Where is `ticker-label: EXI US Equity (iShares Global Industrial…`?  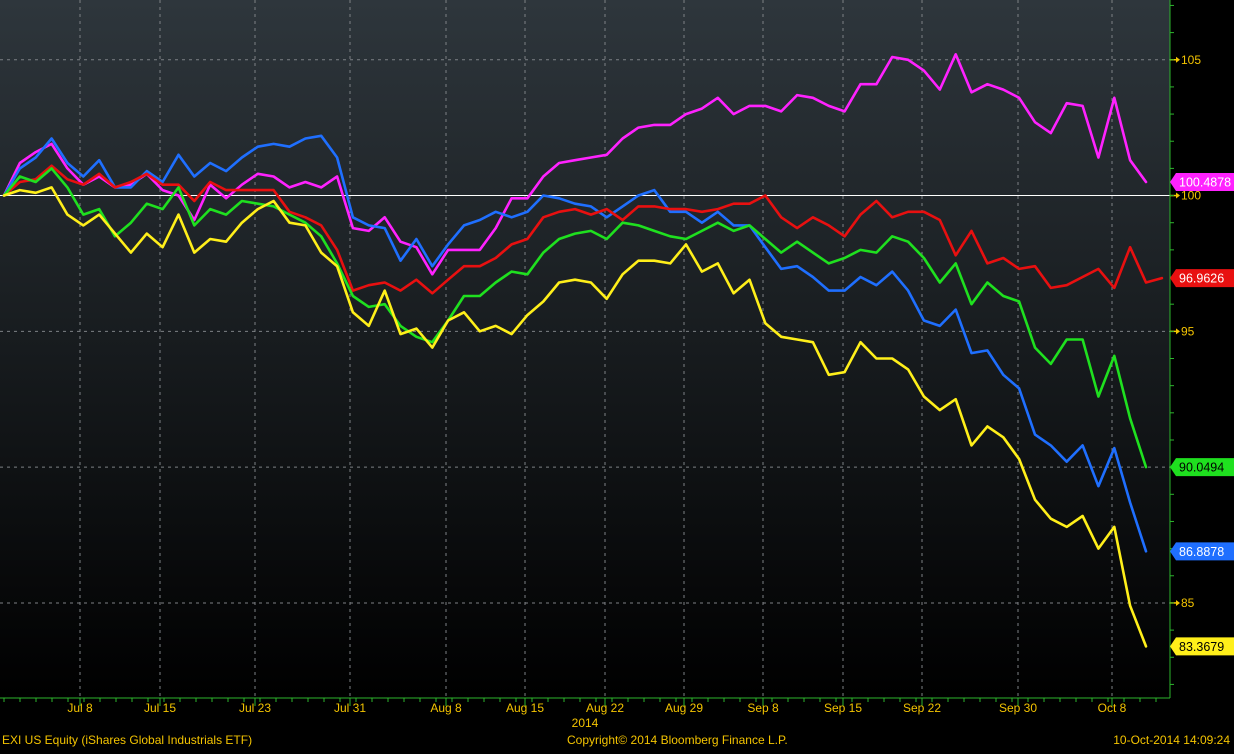
ticker-label: EXI US Equity (iShares Global Industrial… is located at coordinates (127, 740).